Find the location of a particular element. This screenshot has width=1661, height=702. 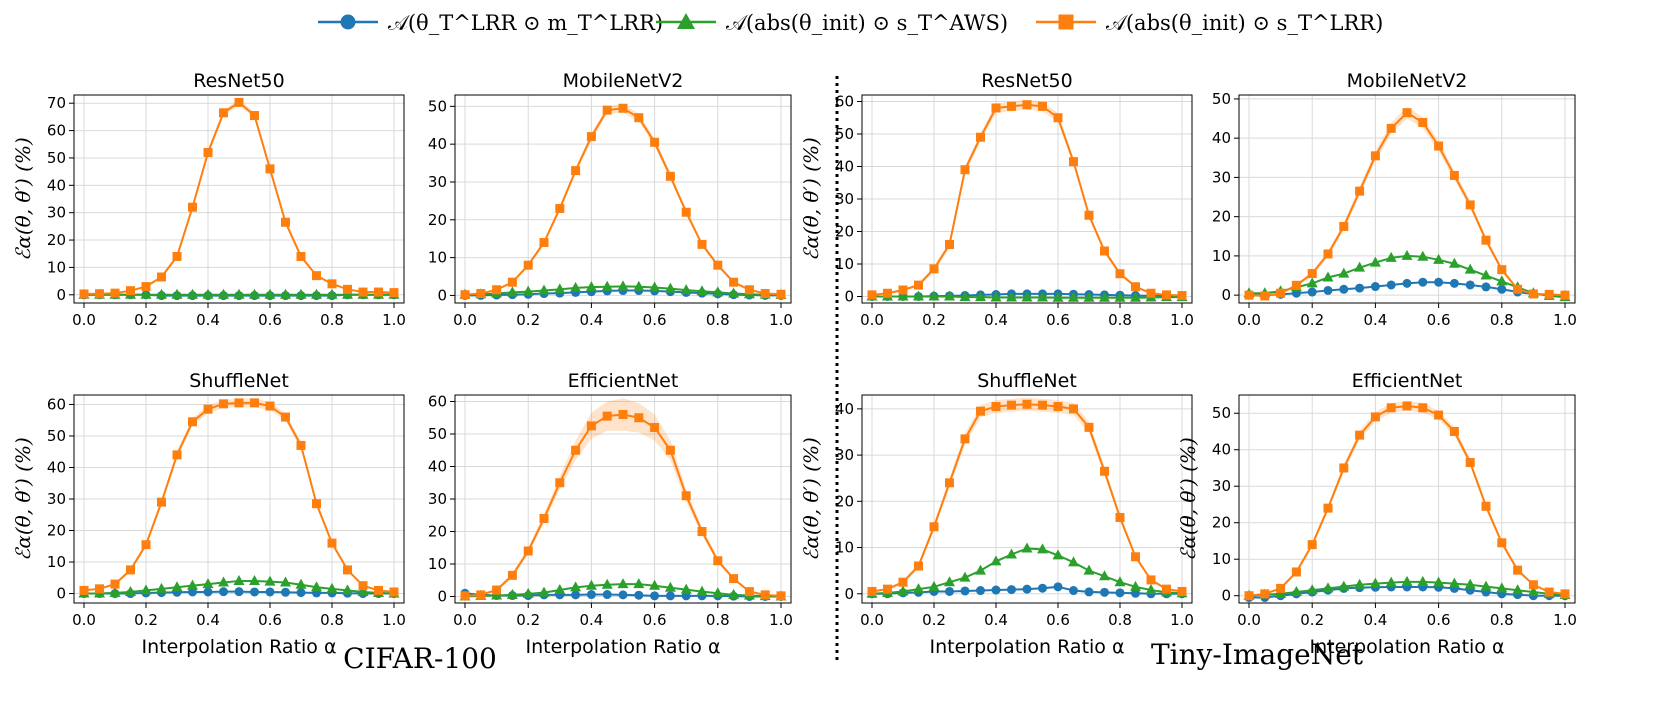

tick-label-x: 0.8 is located at coordinates (1502, 320).